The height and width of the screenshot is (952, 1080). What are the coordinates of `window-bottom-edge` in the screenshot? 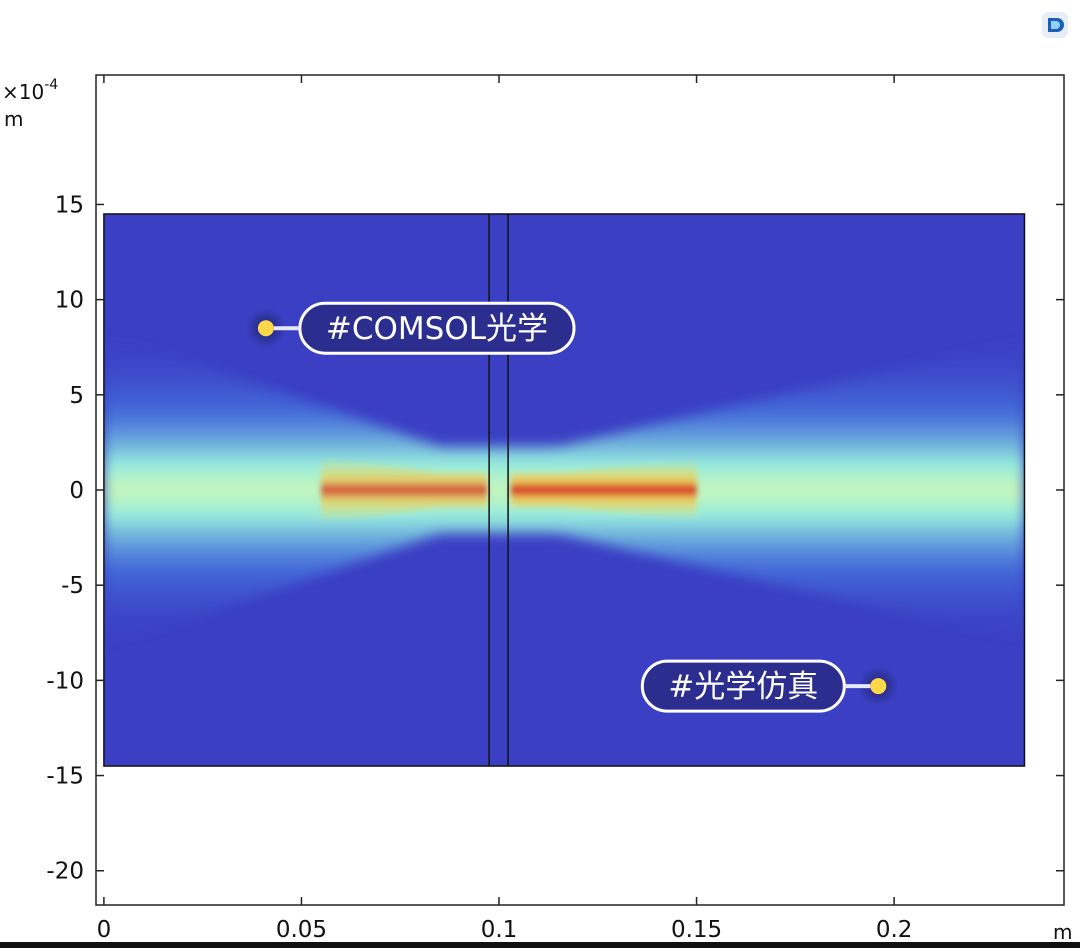 It's located at (540, 945).